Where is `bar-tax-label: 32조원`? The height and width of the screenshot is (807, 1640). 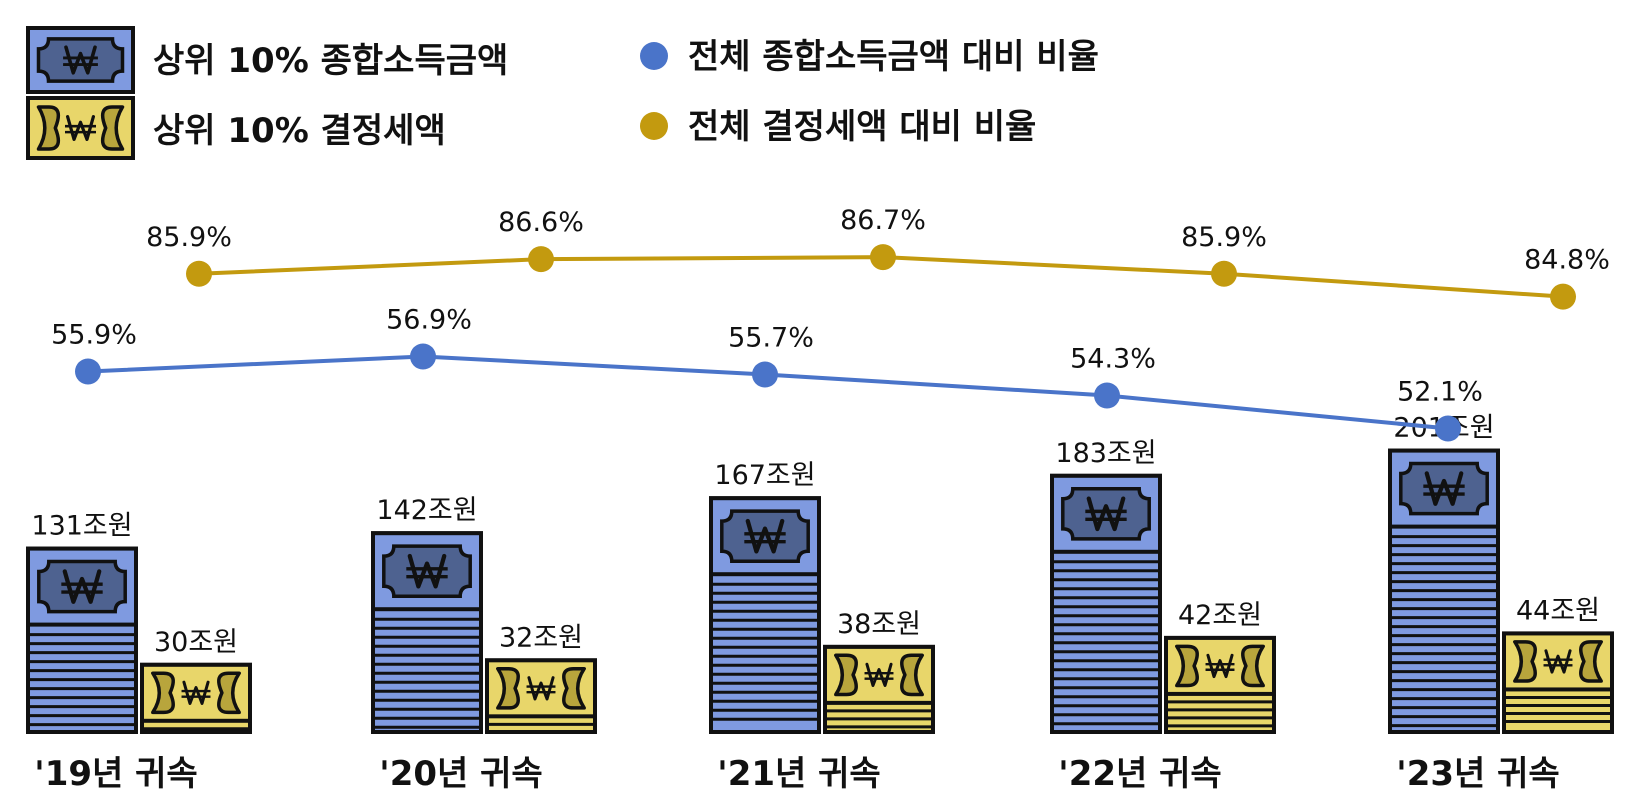 bar-tax-label: 32조원 is located at coordinates (541, 637).